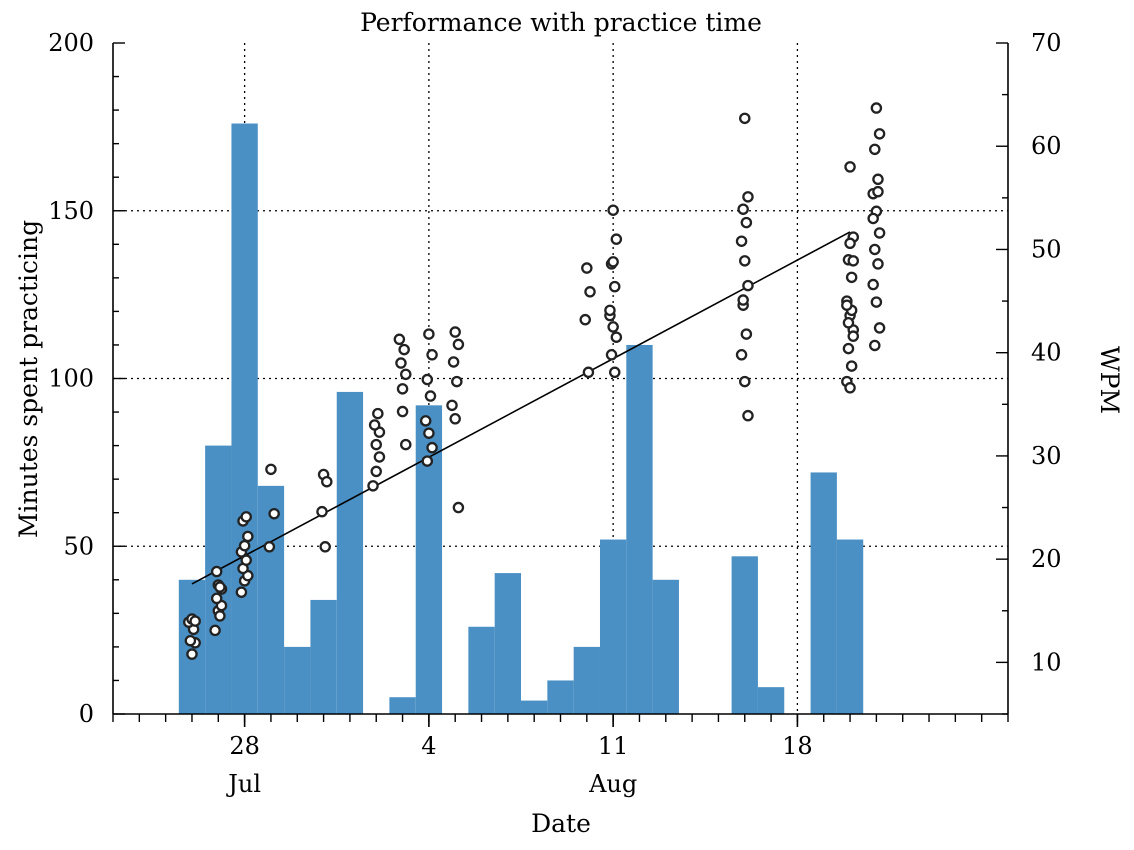 The image size is (1134, 850). I want to click on x-month-label-0: Jul, so click(243, 784).